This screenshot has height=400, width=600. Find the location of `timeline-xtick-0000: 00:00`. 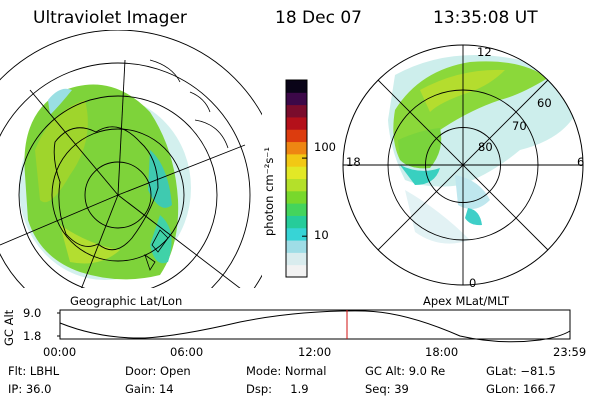

timeline-xtick-0000: 00:00 is located at coordinates (60, 352).